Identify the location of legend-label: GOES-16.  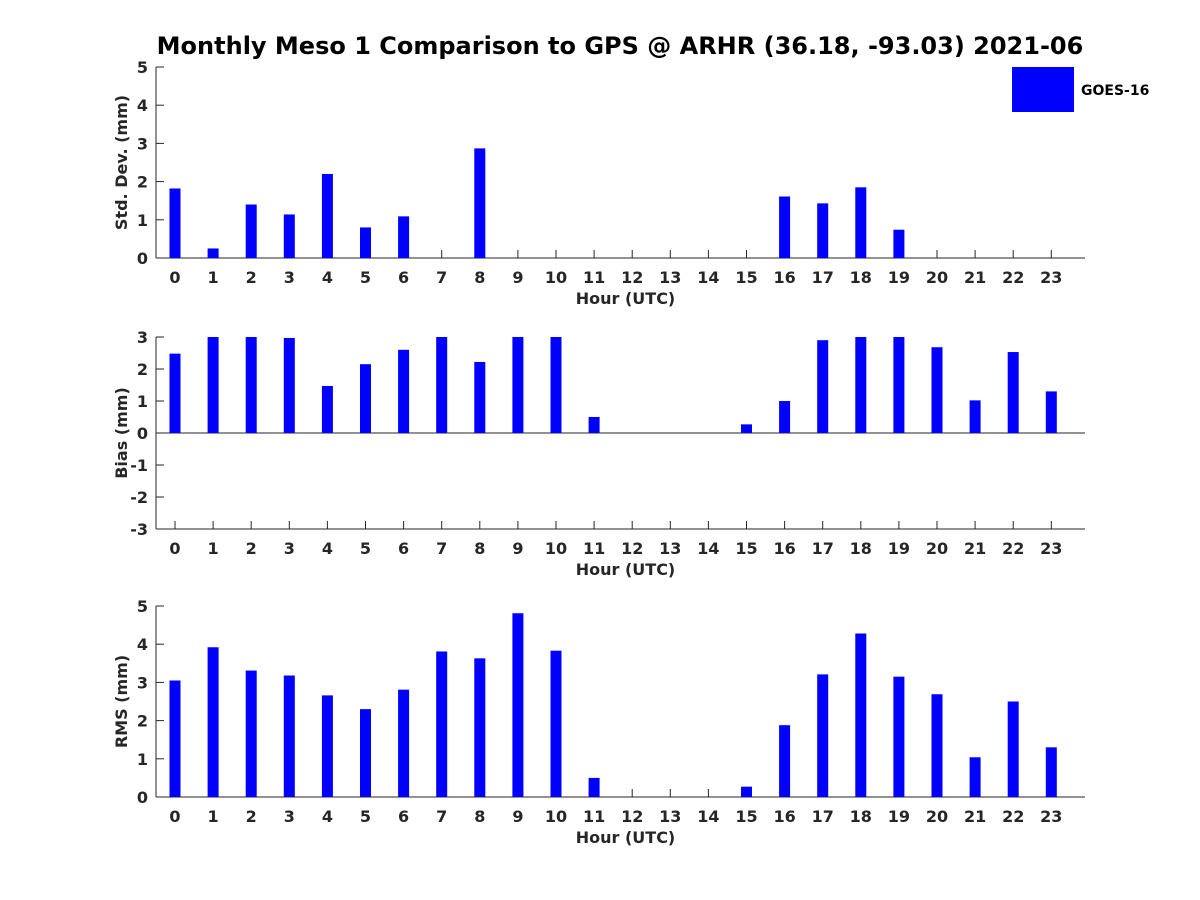
(1115, 91).